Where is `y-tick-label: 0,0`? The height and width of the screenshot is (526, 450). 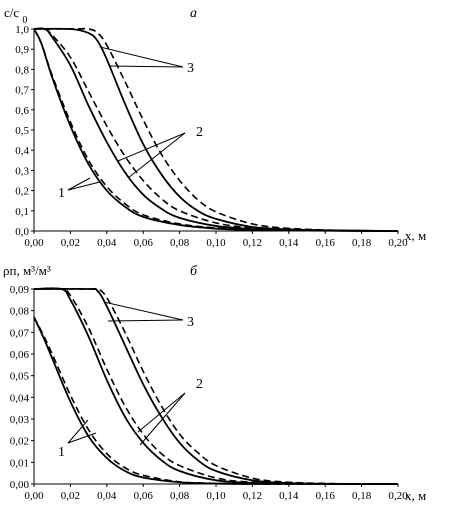
y-tick-label: 0,0 is located at coordinates (22, 232).